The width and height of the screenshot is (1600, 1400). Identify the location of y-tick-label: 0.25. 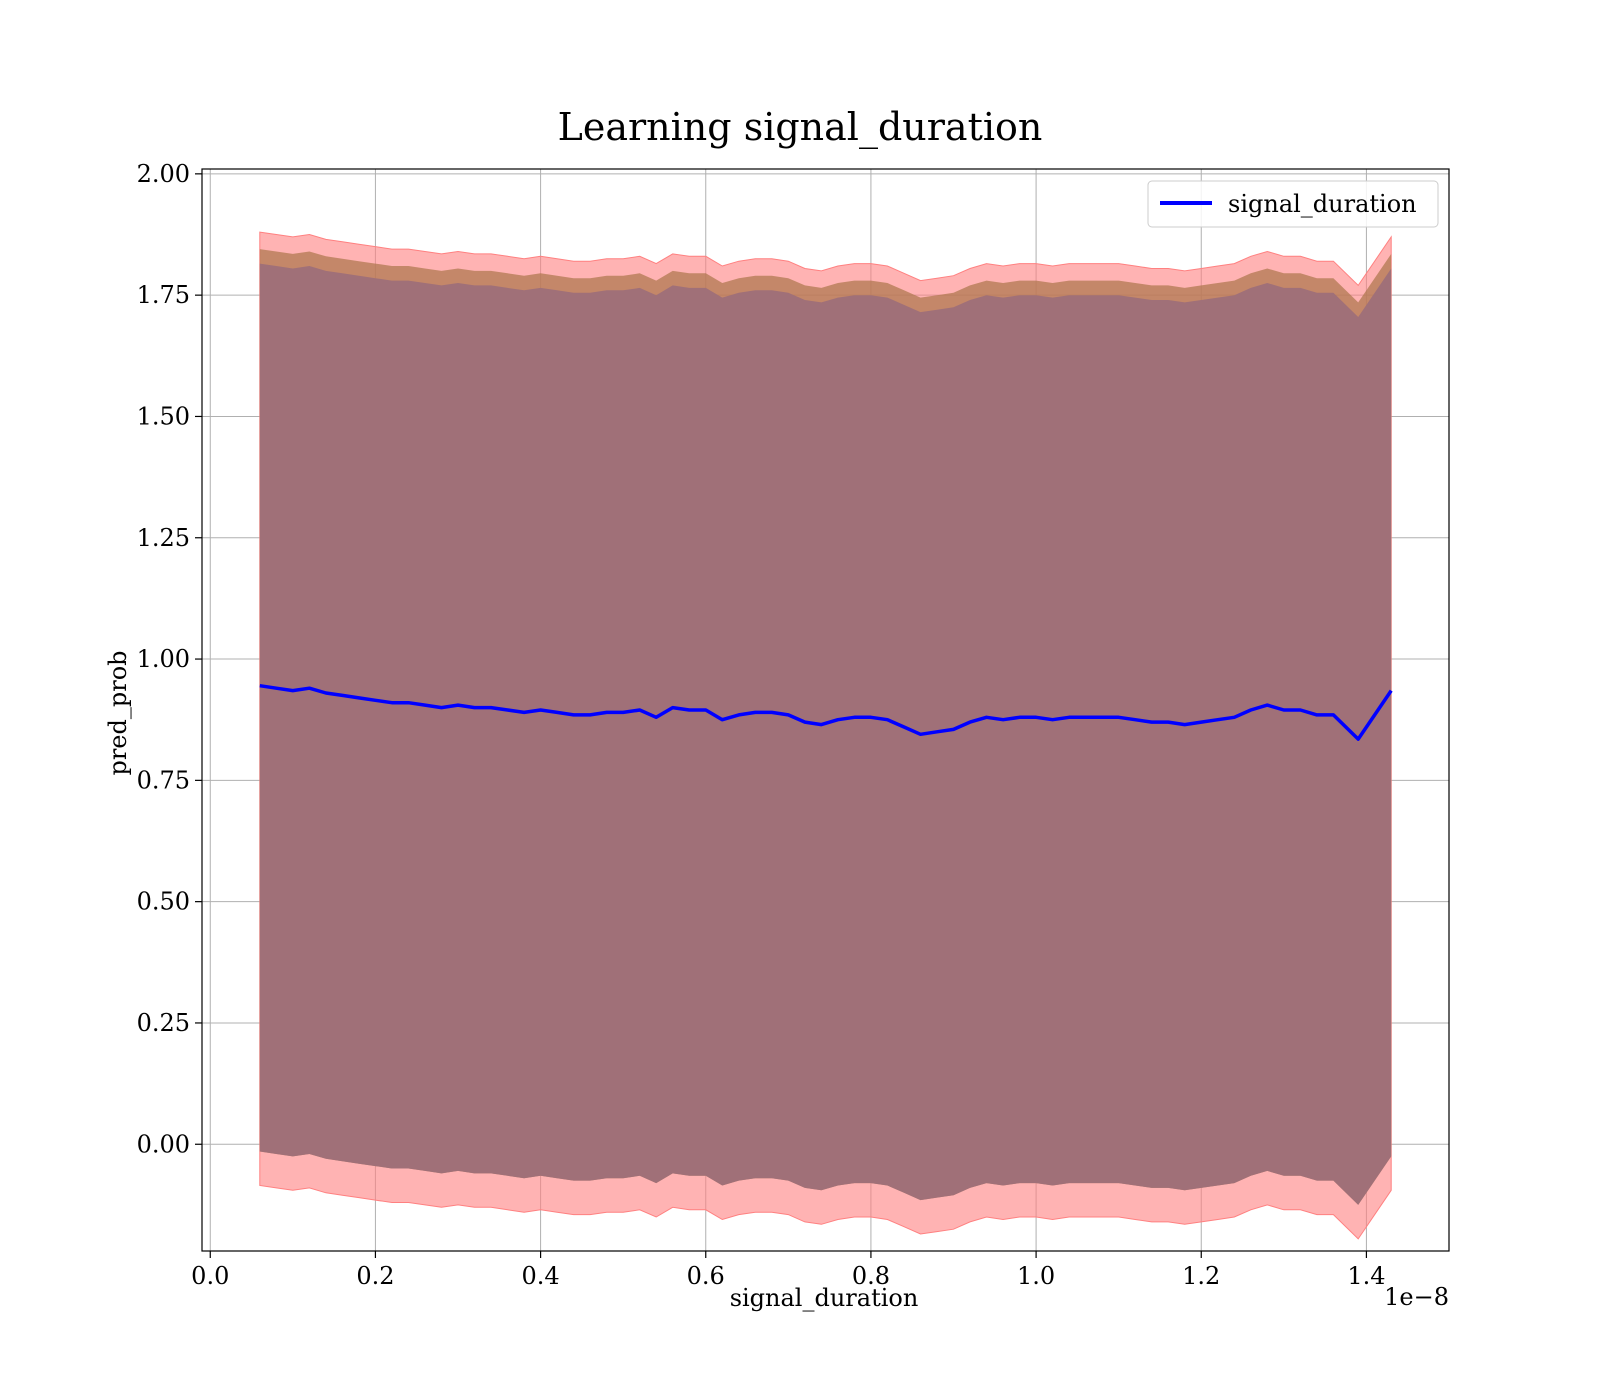
(163, 1023).